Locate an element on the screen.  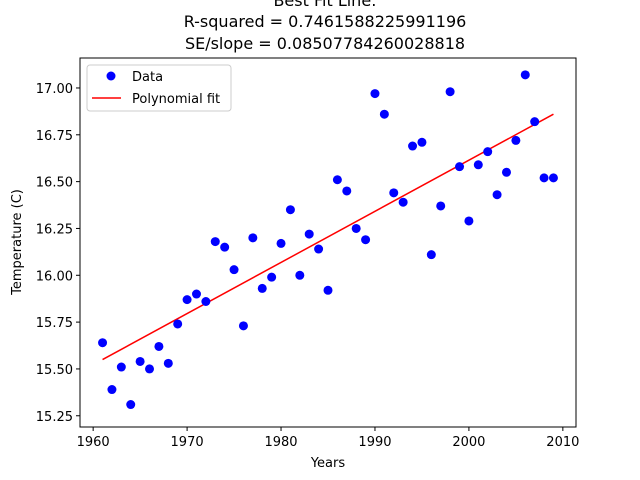
x-tick-label: 1990 is located at coordinates (374, 442).